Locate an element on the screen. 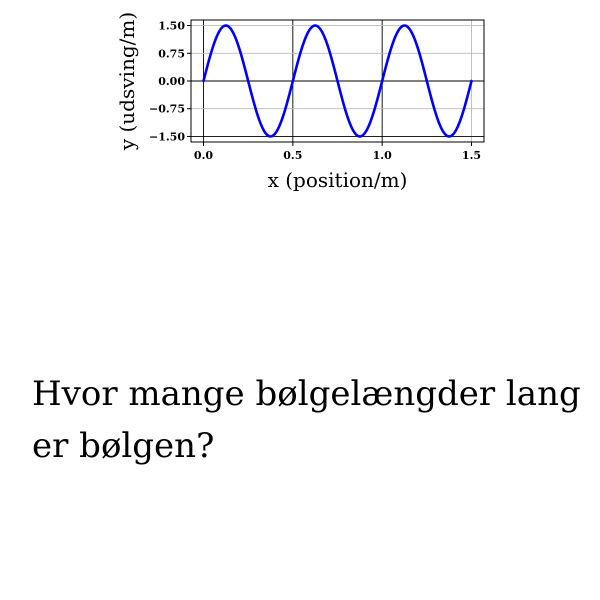 The image size is (600, 600). y-tick-label: 1.50 is located at coordinates (171, 26).